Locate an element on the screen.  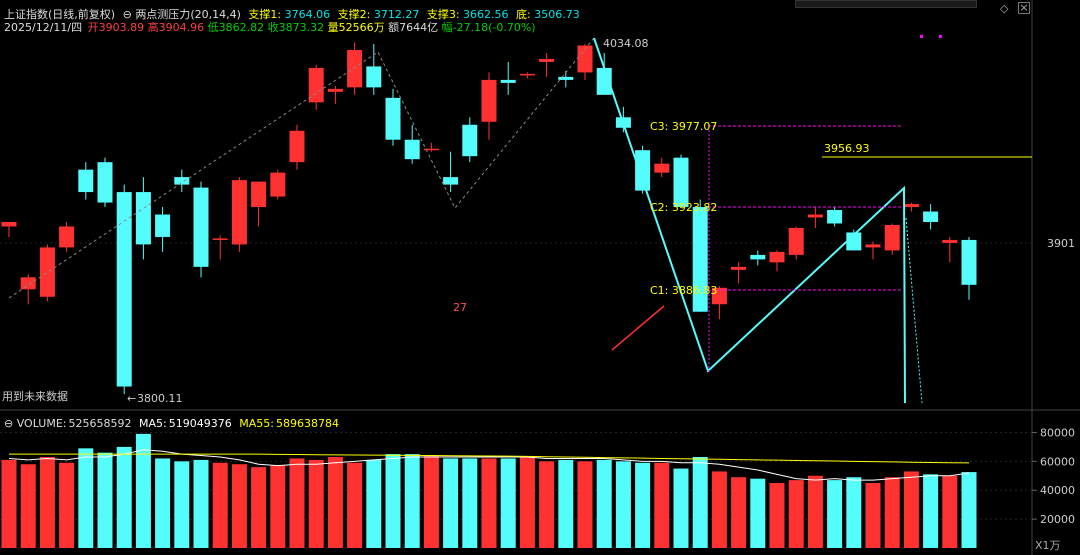
close-label: 收 is located at coordinates (273, 27).